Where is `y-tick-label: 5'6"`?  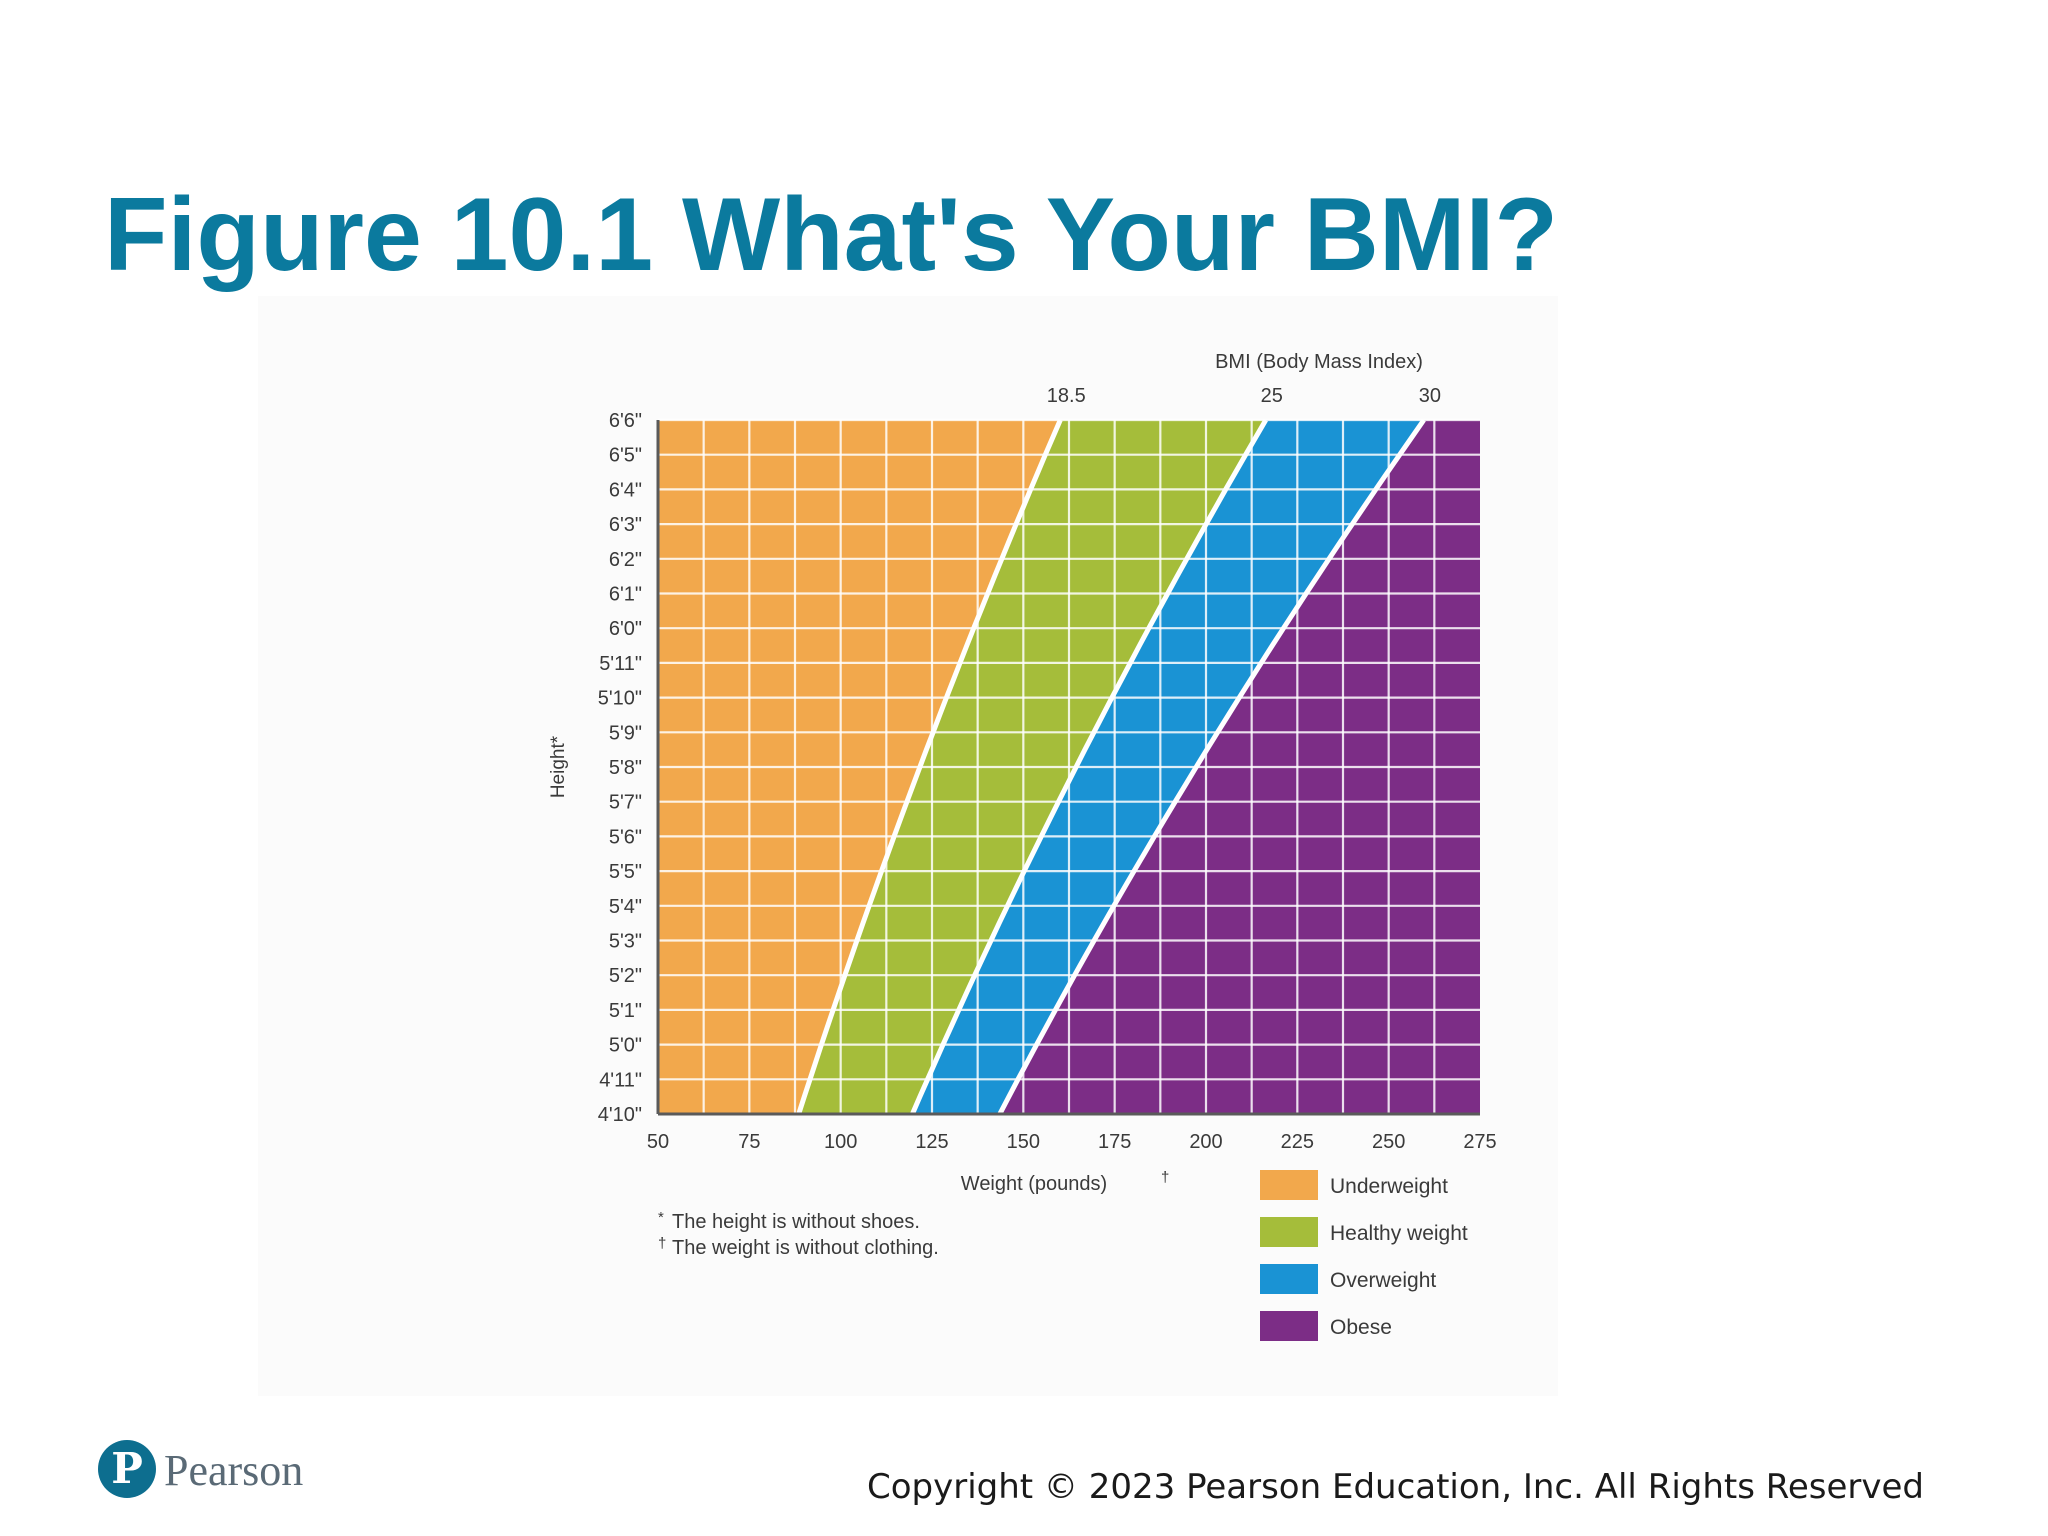 y-tick-label: 5'6" is located at coordinates (625, 837).